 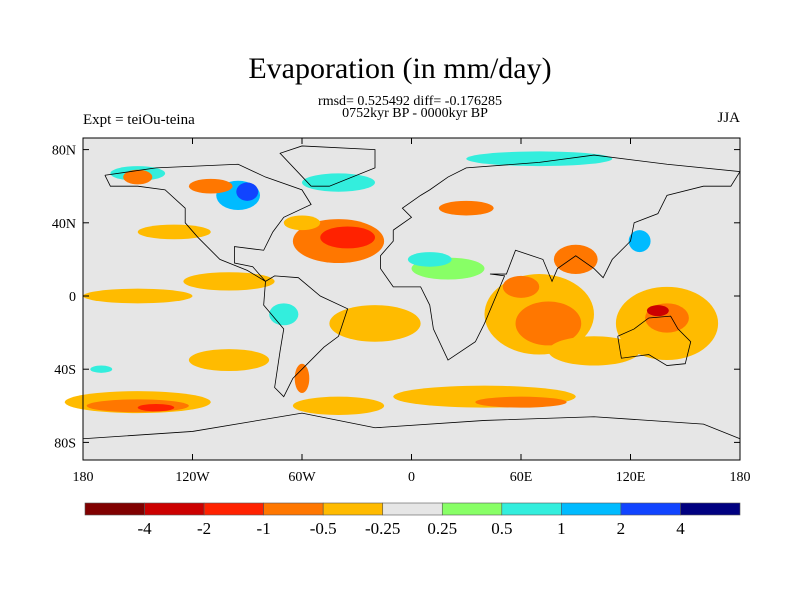 I want to click on colorbar-label: 2, so click(x=621, y=528).